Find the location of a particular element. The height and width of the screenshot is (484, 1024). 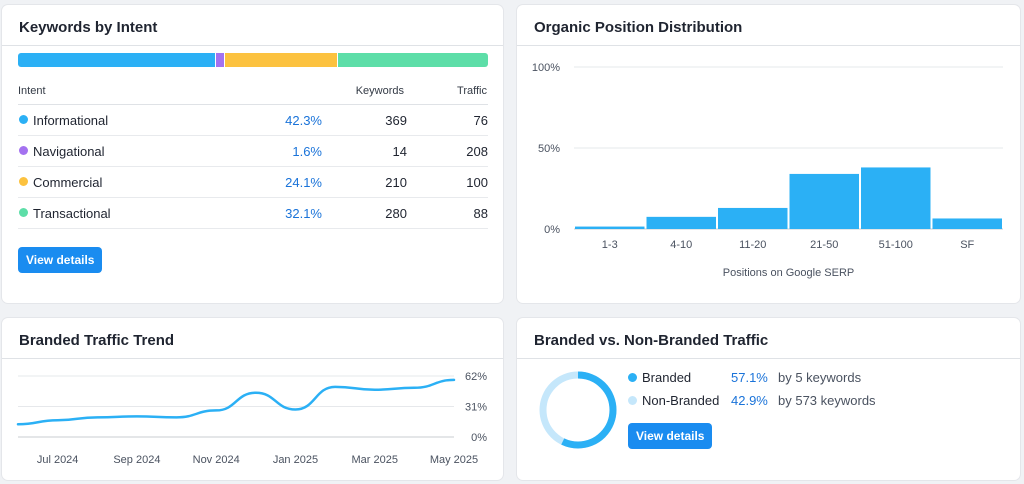

y-tick-label: 50% is located at coordinates (549, 149).